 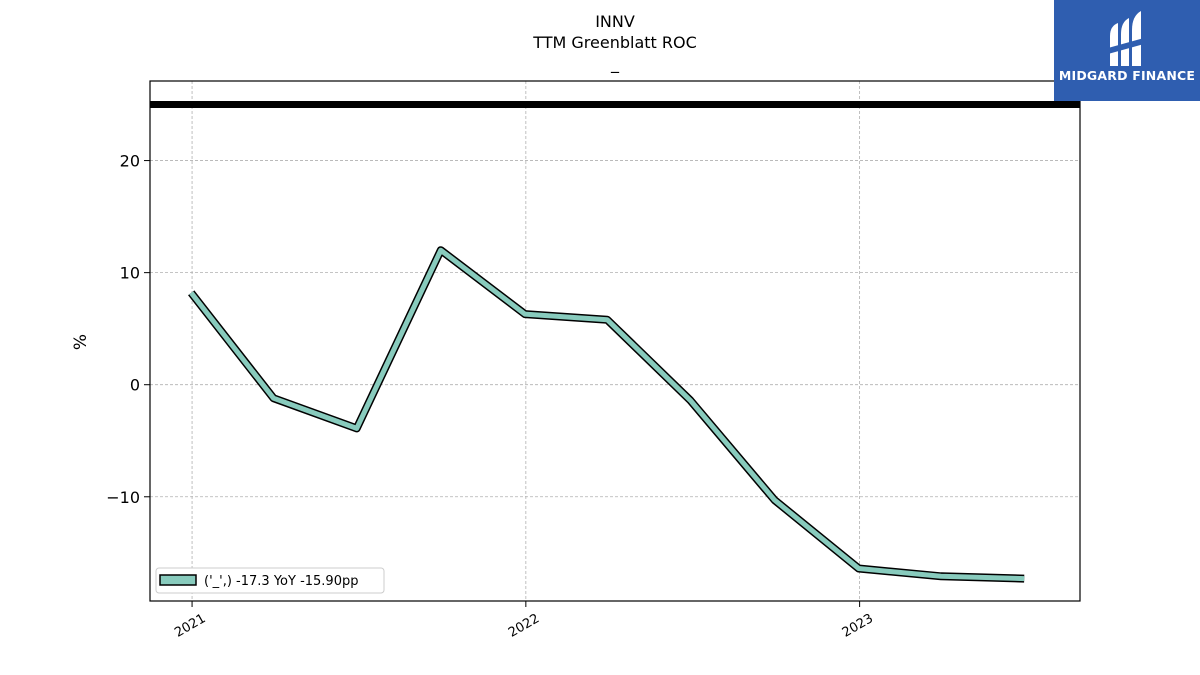 I want to click on x-tick-label: 2023, so click(x=858, y=626).